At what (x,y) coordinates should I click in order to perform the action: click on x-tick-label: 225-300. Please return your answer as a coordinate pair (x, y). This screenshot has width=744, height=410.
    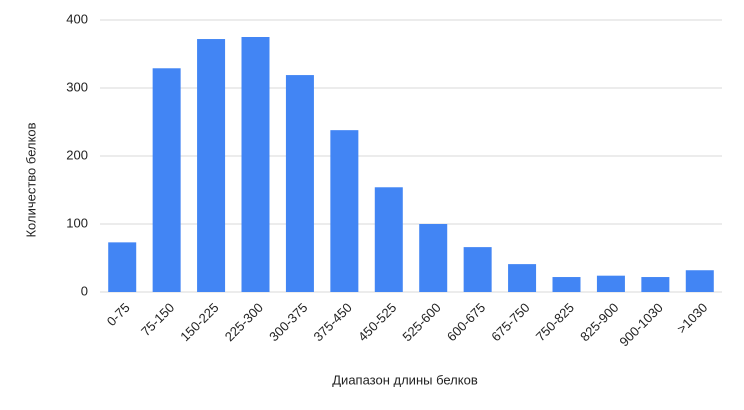
    Looking at the image, I should click on (244, 322).